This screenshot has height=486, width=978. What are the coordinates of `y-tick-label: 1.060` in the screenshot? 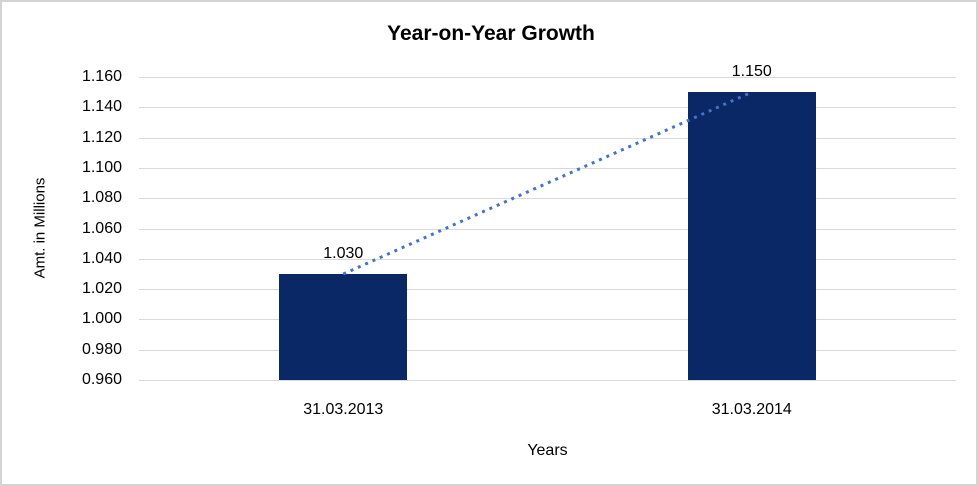 It's located at (101, 228).